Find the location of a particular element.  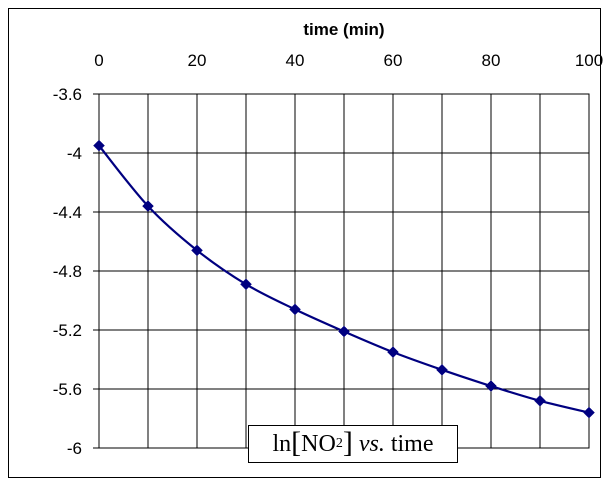

title-vs: vs. is located at coordinates (371, 443).